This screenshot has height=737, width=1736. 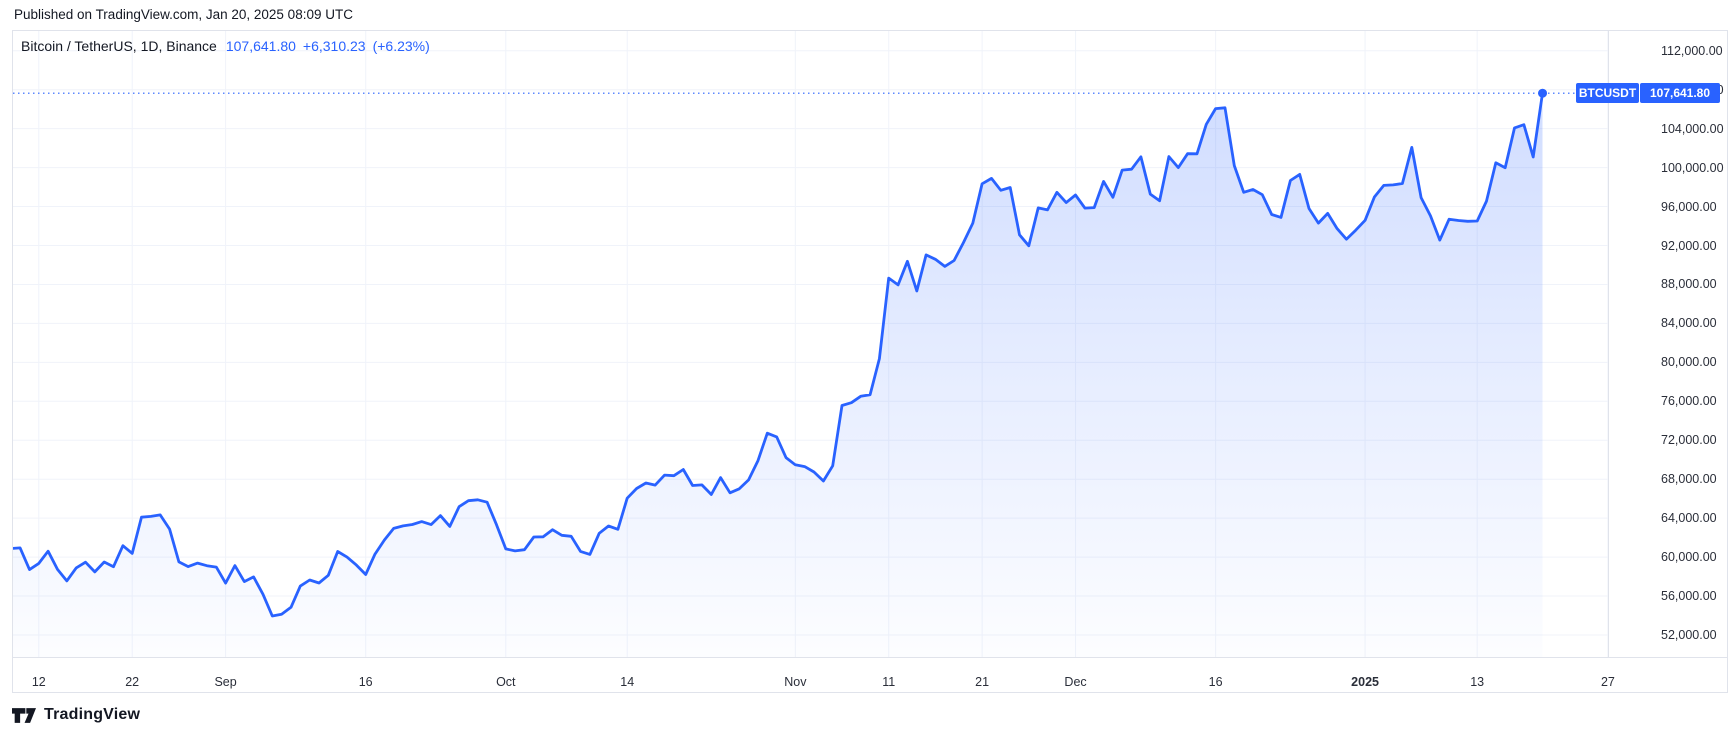 What do you see at coordinates (1689, 284) in the screenshot?
I see `y-axis-label: 88,000.00` at bounding box center [1689, 284].